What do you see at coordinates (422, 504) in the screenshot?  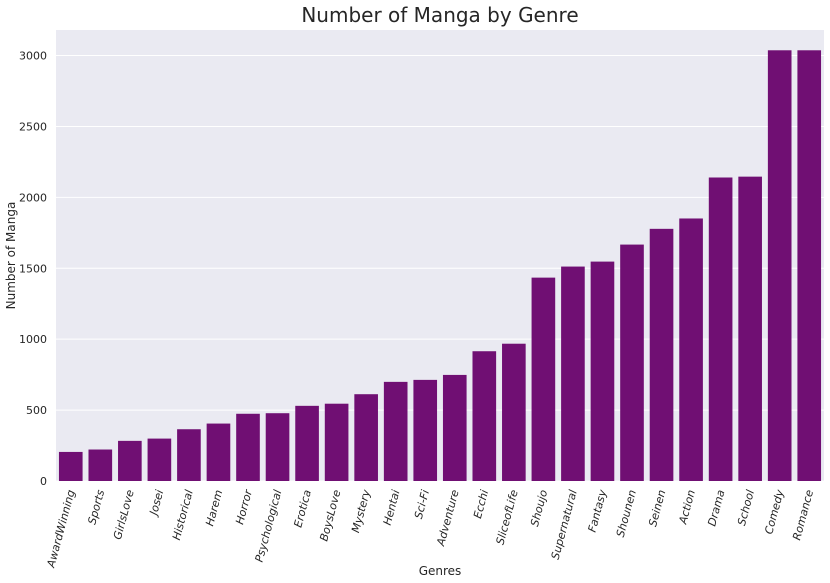 I see `x-tick-label: Sci-Fi` at bounding box center [422, 504].